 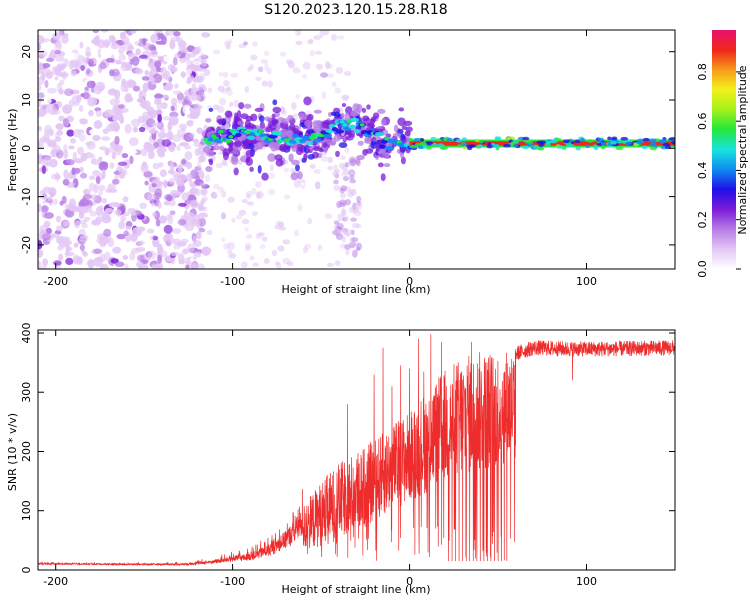 I want to click on x-tick-label: -100, so click(x=232, y=281).